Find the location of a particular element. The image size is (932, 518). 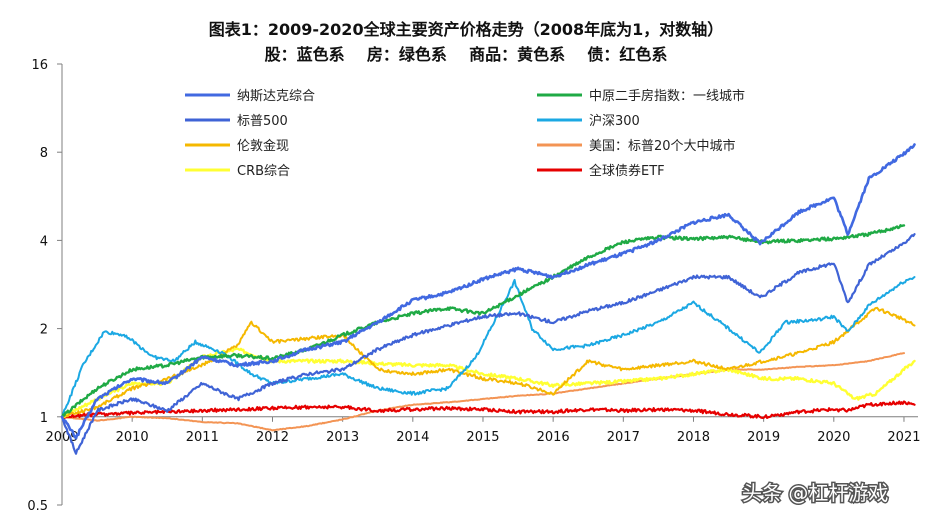

x-tick-label: 2010 is located at coordinates (132, 437).